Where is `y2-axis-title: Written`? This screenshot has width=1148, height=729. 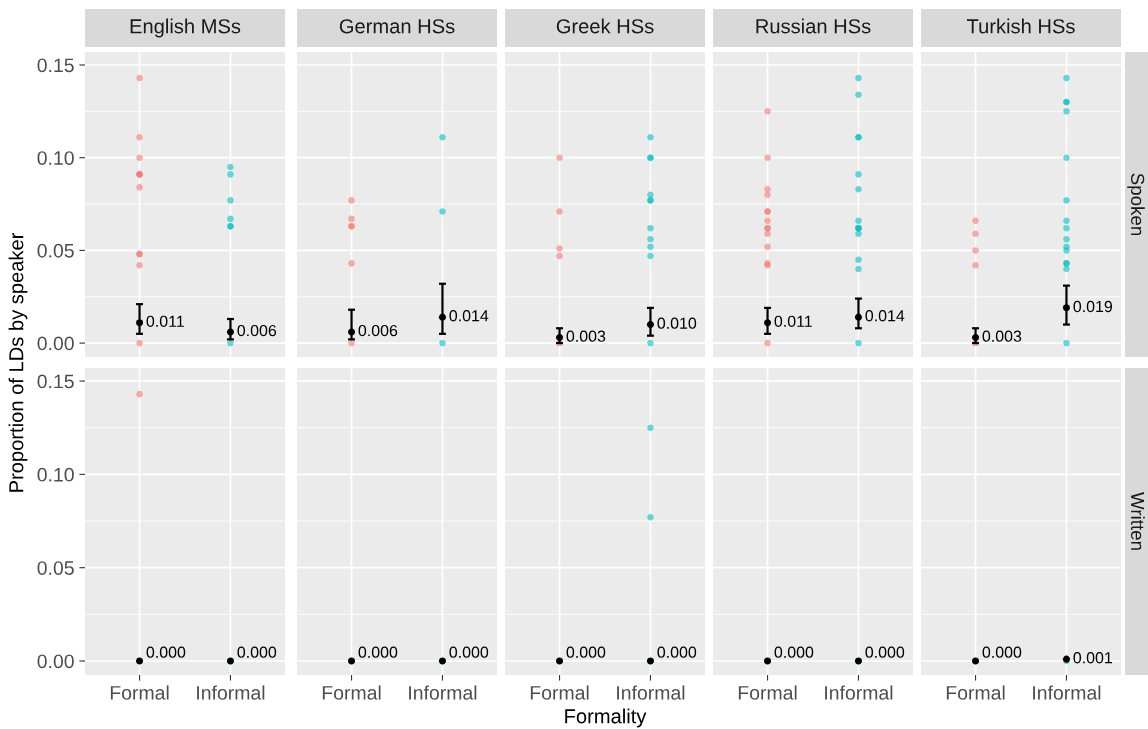
y2-axis-title: Written is located at coordinates (1137, 521).